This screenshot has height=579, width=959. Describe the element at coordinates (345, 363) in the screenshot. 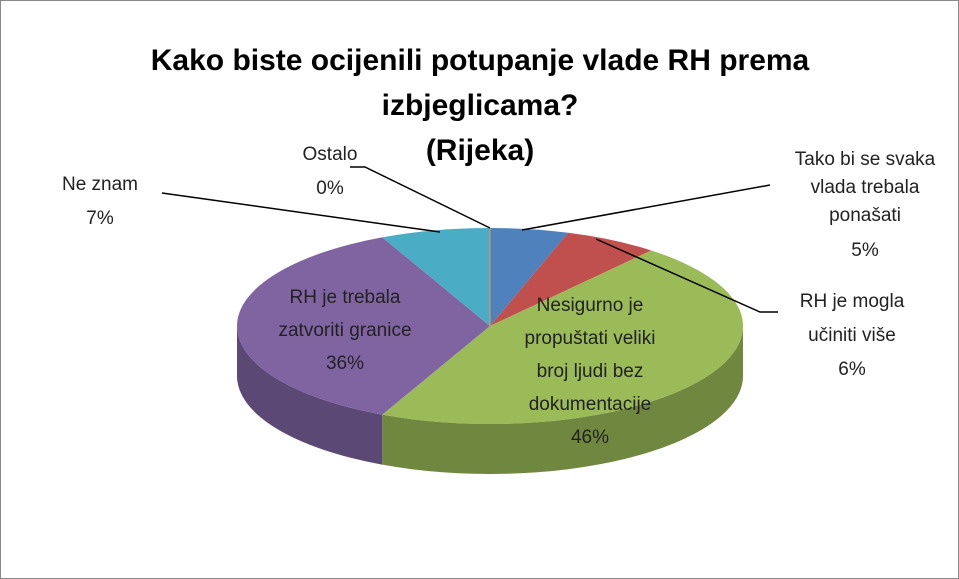

I see `value-label: 36%` at that location.